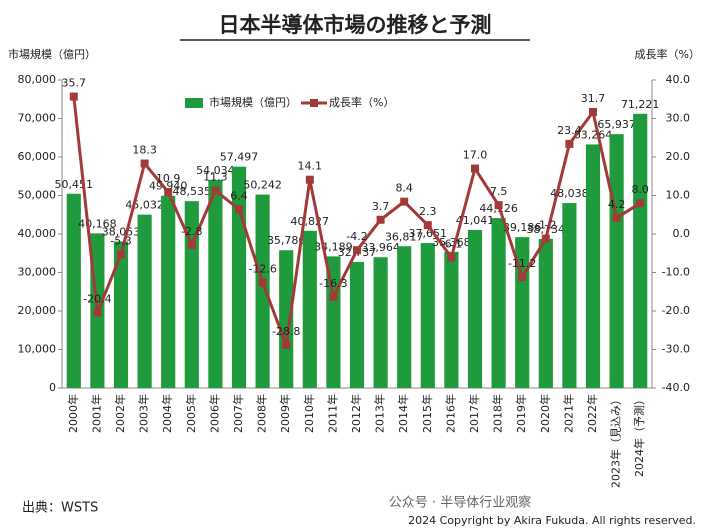 This screenshot has height=532, width=711. Describe the element at coordinates (52, 387) in the screenshot. I see `y-tick-label: 0` at that location.